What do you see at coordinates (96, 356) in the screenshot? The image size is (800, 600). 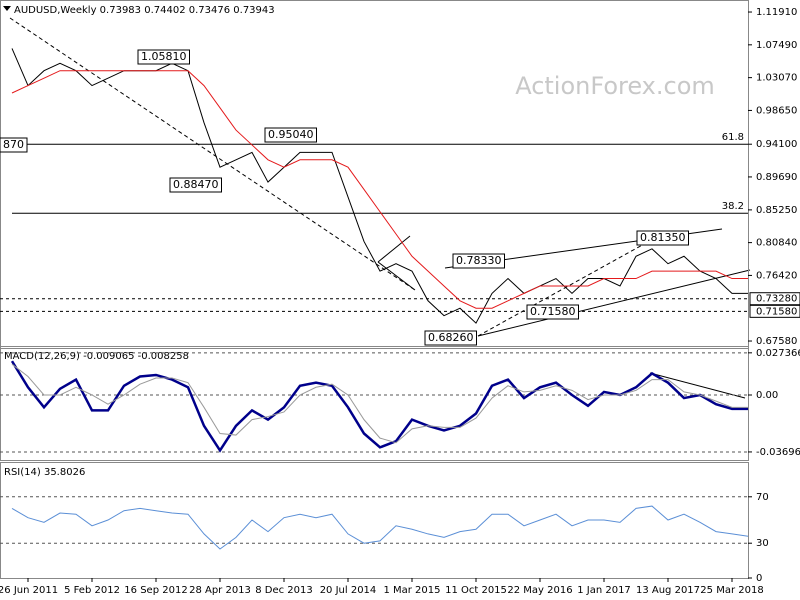 I see `panel-title: MACD(12,26,9) -0.009065 -0.008258` at bounding box center [96, 356].